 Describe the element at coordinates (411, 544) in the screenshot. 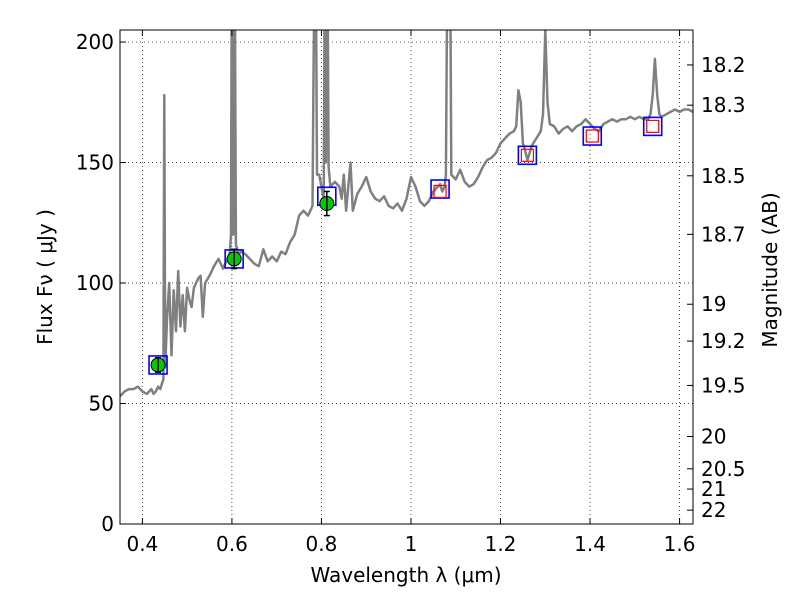

I see `x-tick-label: 1` at that location.